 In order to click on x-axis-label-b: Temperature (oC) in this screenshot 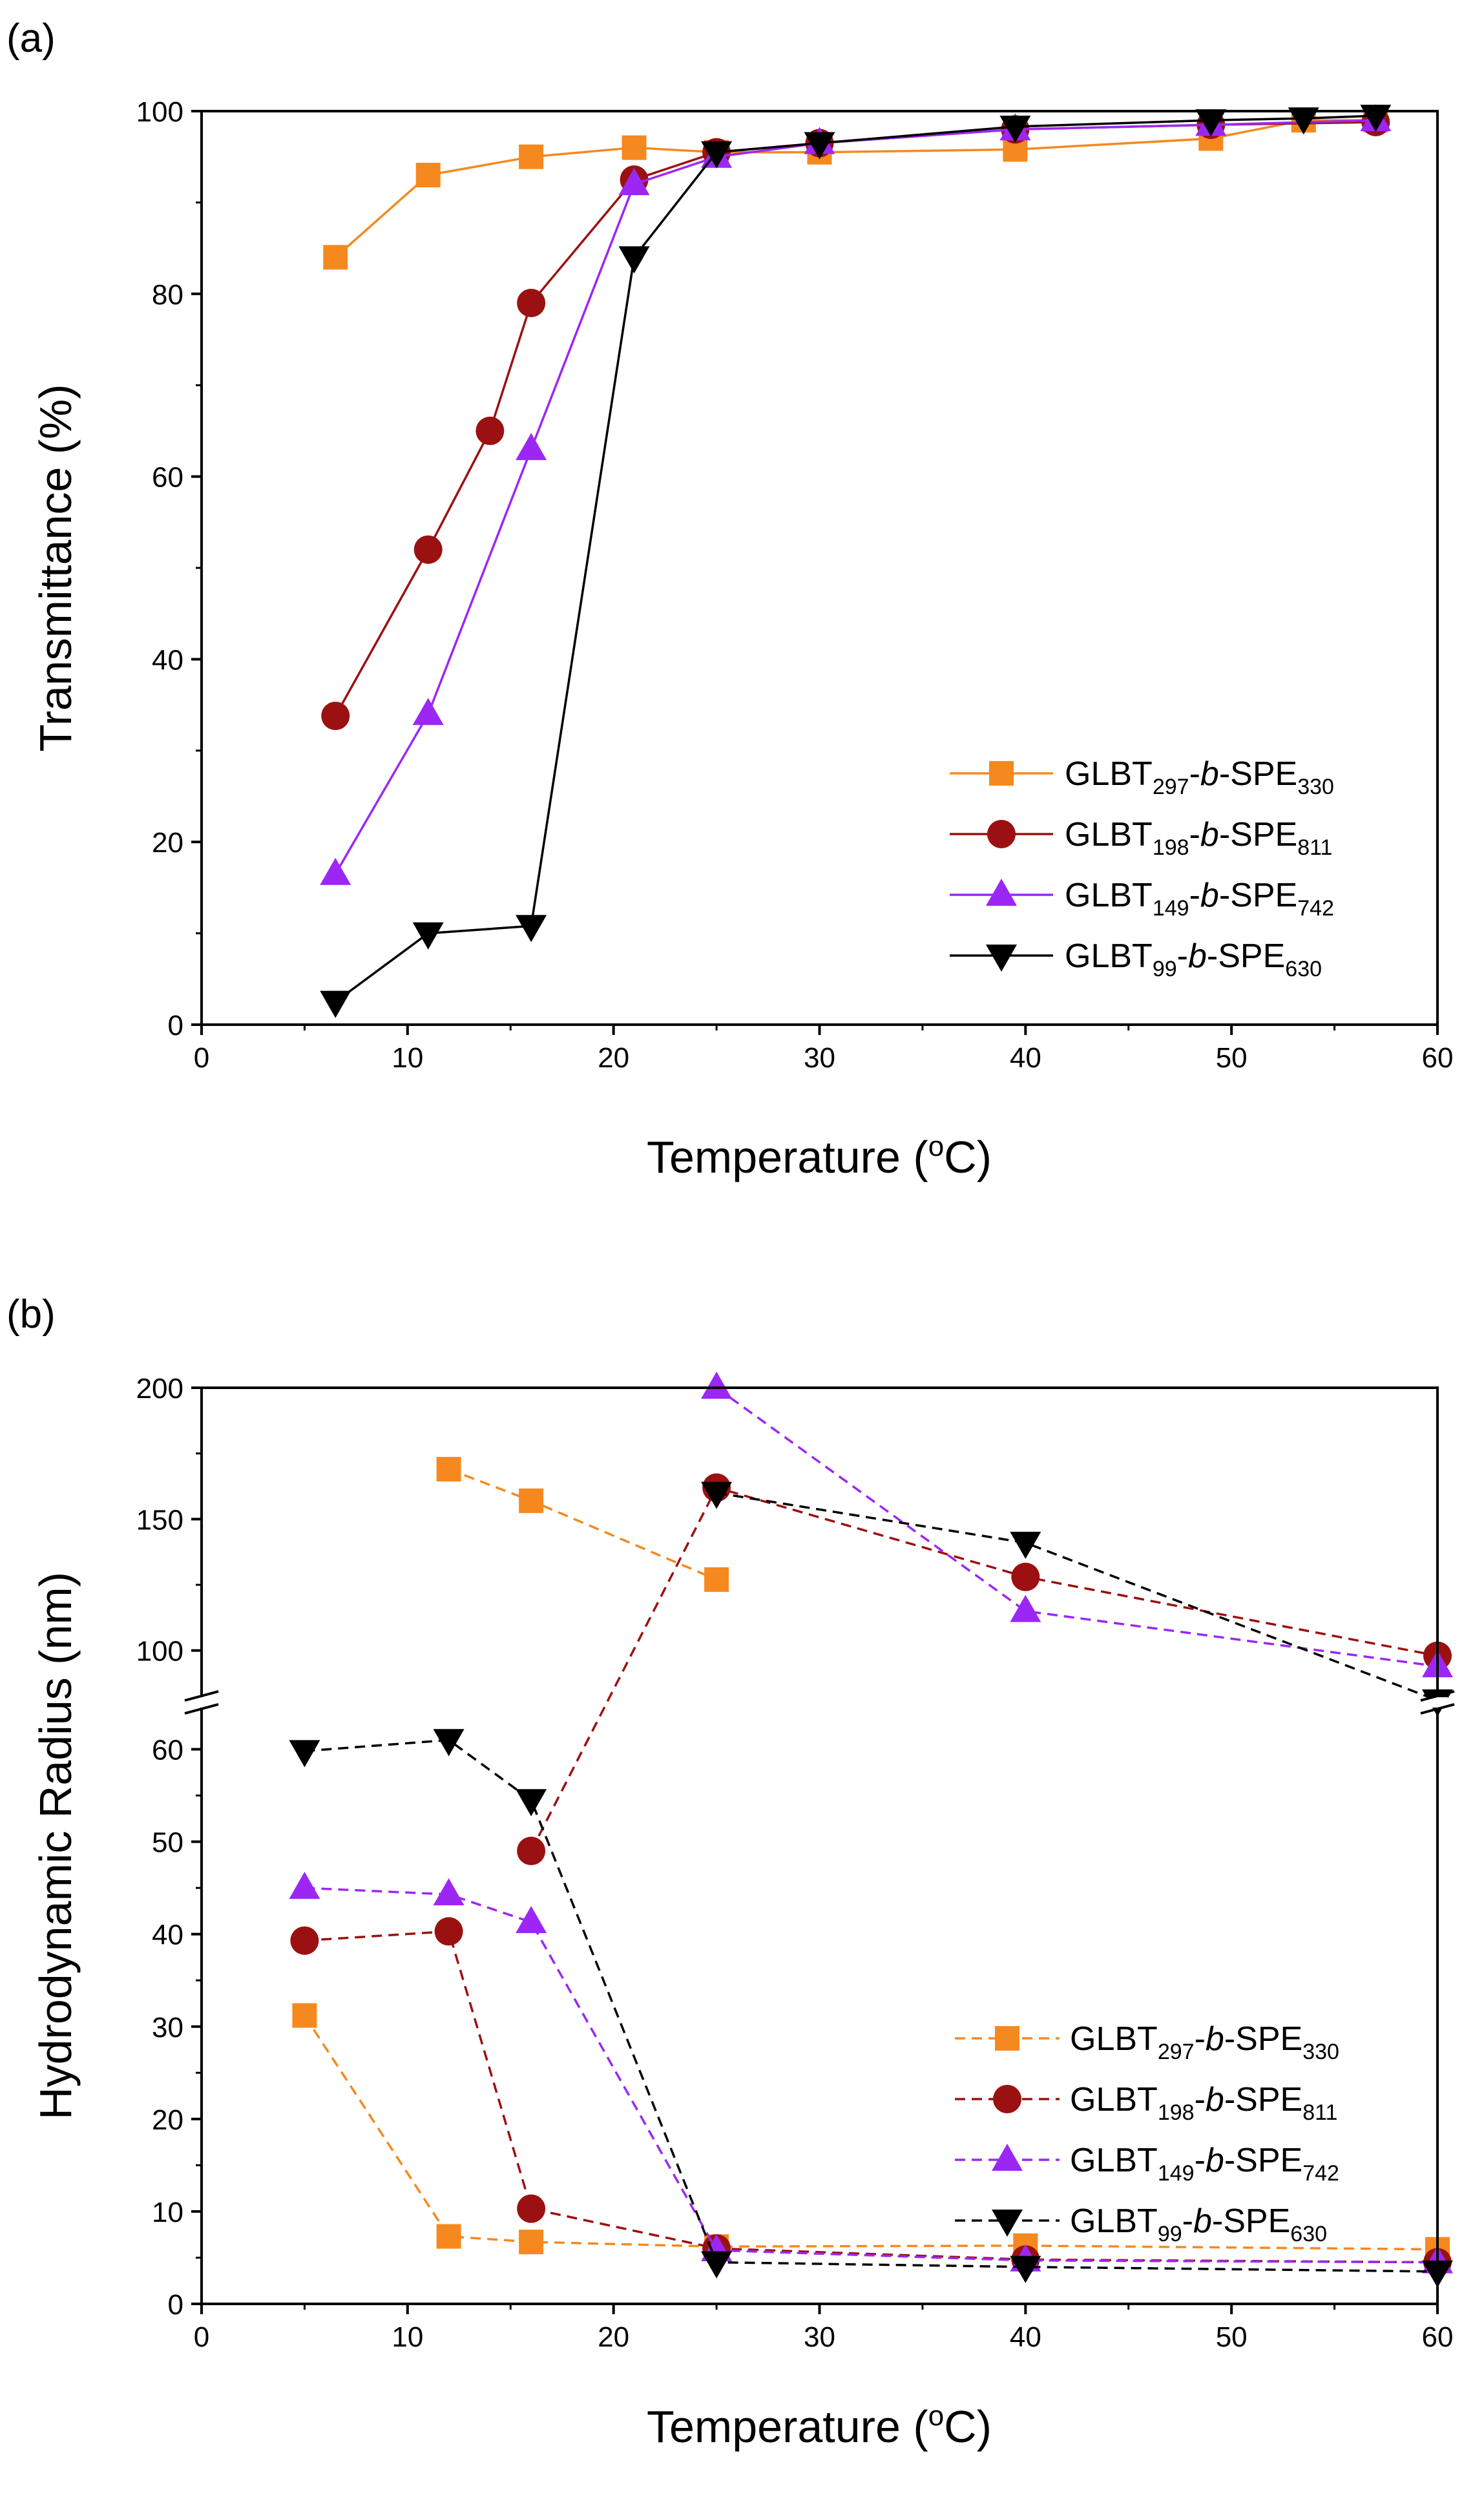, I will do `click(820, 2426)`.